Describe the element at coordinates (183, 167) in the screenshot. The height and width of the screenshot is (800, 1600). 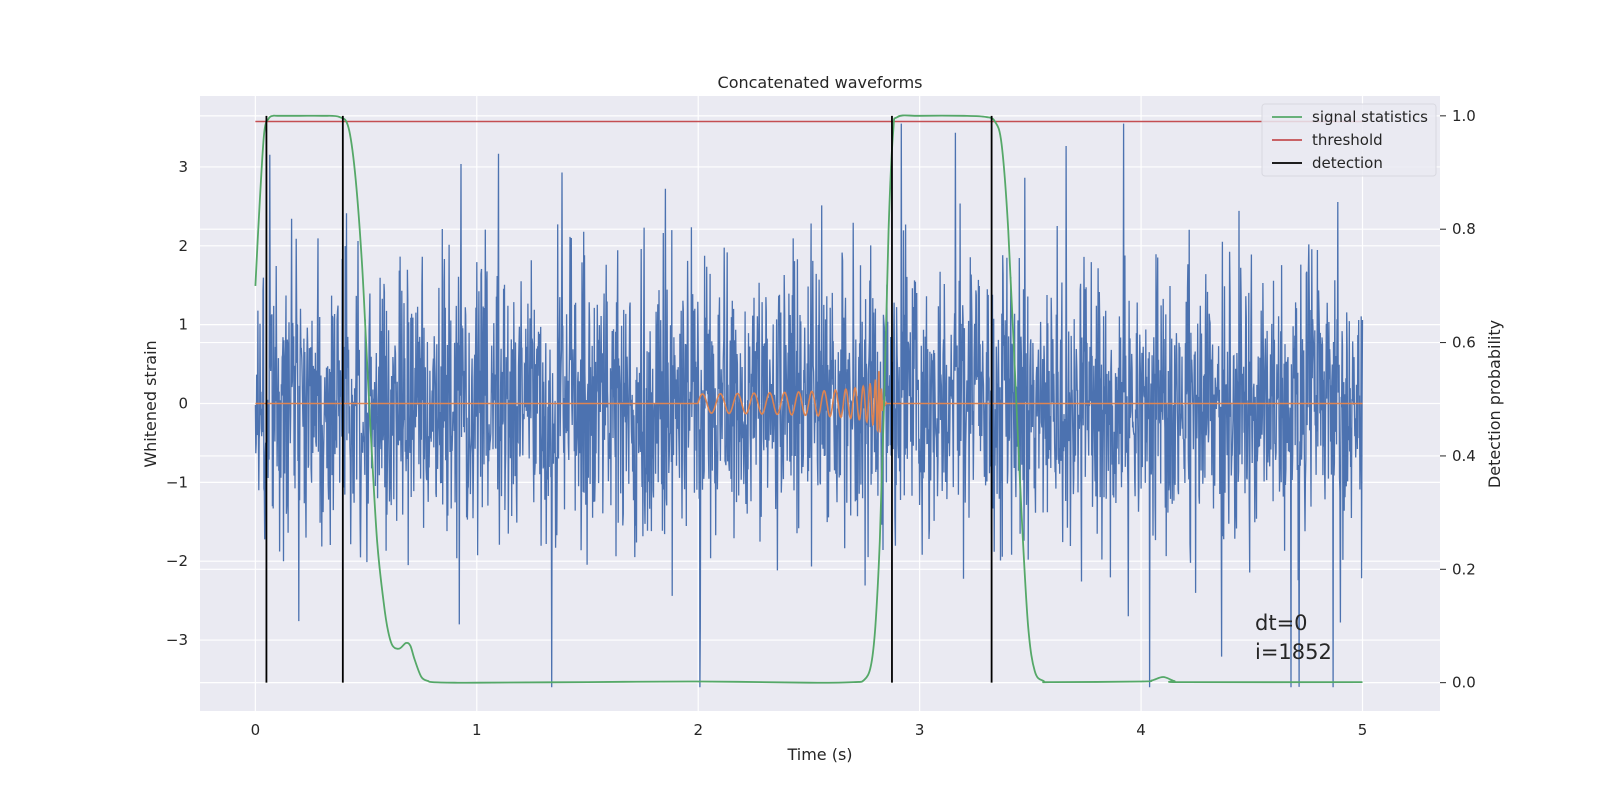
I see `y-tick-label-6: 3` at that location.